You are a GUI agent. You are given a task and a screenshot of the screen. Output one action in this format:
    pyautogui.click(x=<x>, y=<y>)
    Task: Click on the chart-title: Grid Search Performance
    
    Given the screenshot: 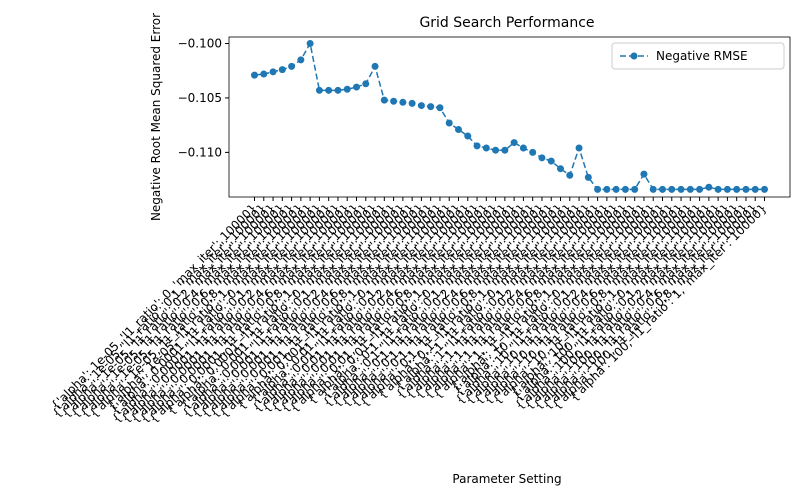 What is the action you would take?
    pyautogui.click(x=506, y=23)
    